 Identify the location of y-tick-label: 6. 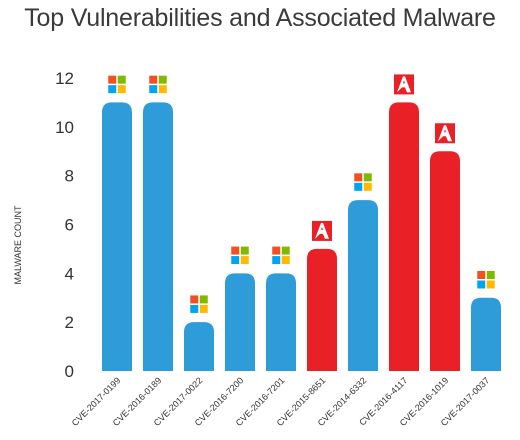
(69, 225).